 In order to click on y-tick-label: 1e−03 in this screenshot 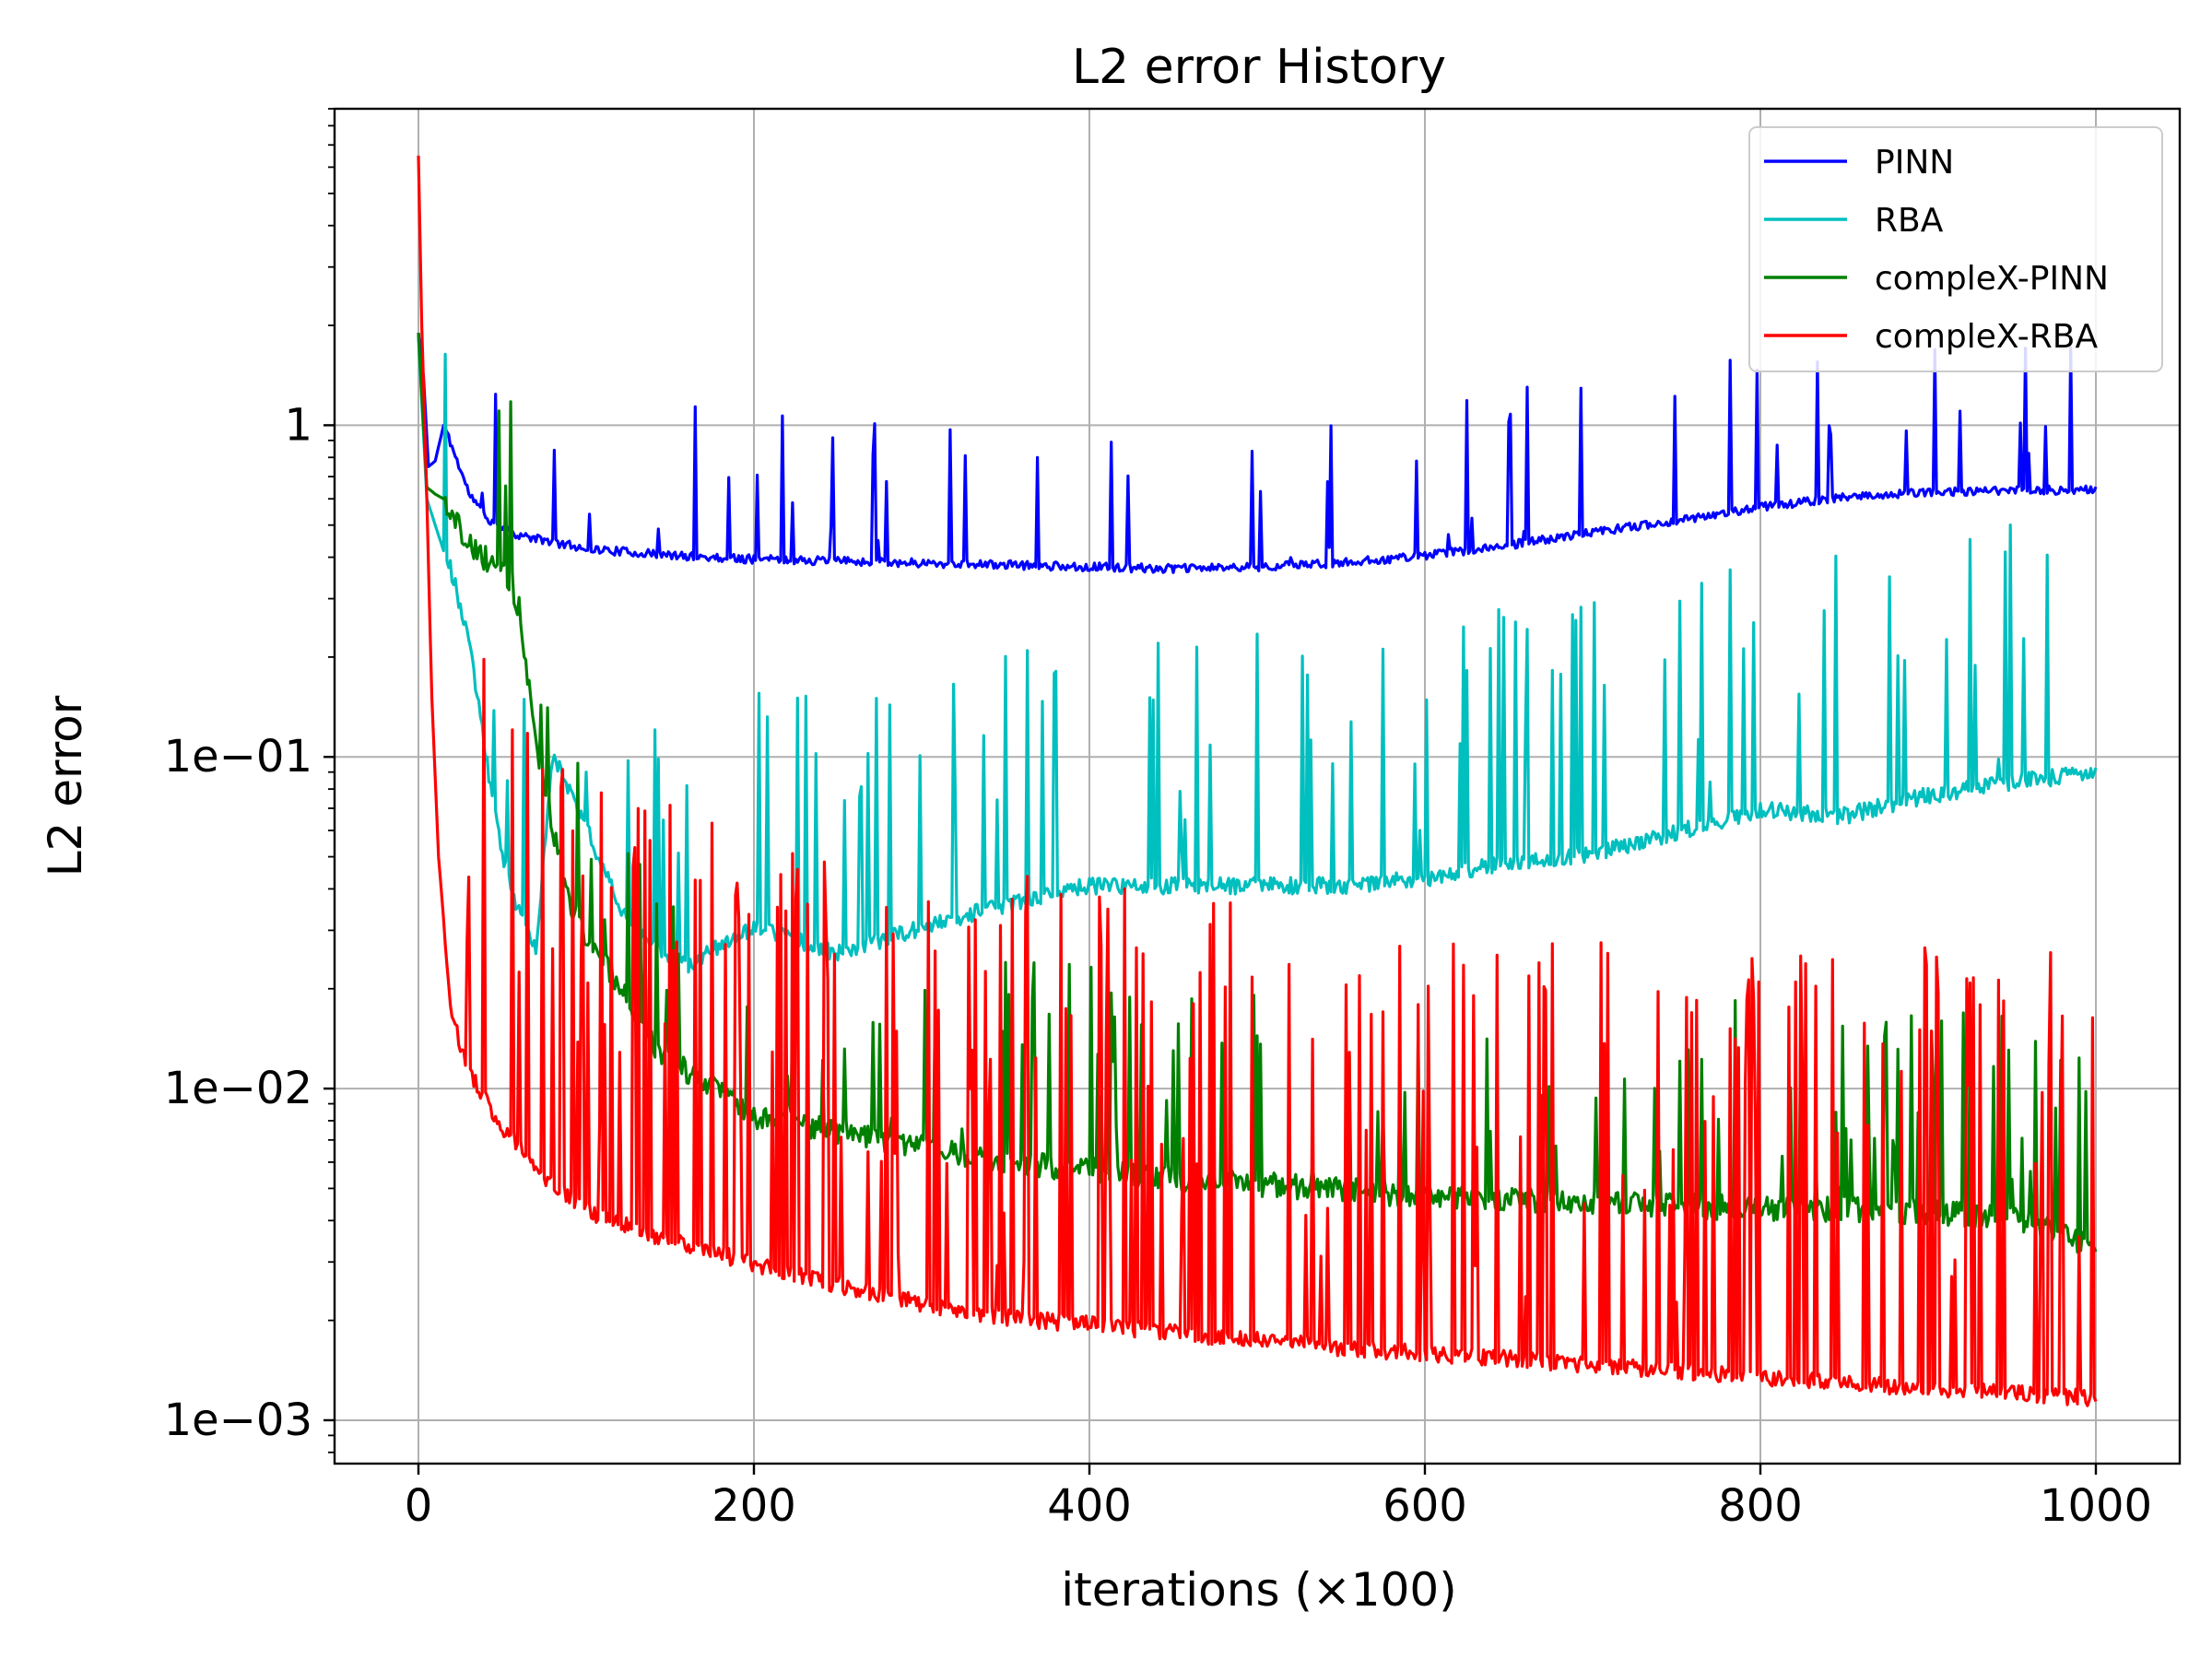, I will do `click(238, 1420)`.